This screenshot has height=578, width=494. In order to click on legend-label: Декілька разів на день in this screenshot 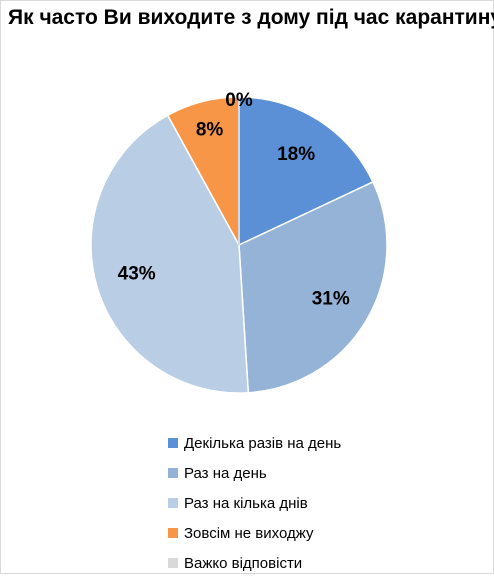, I will do `click(263, 443)`.